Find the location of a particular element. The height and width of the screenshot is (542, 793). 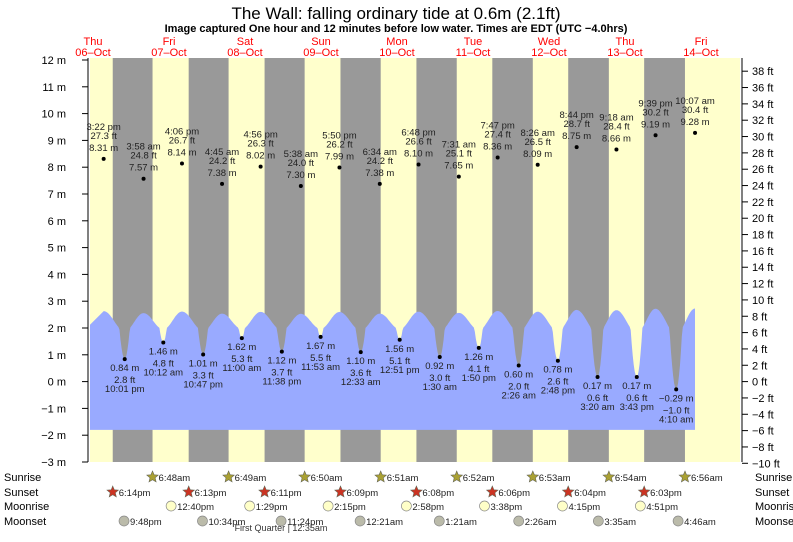

right-tick-label: 0 ft is located at coordinates (759, 383).